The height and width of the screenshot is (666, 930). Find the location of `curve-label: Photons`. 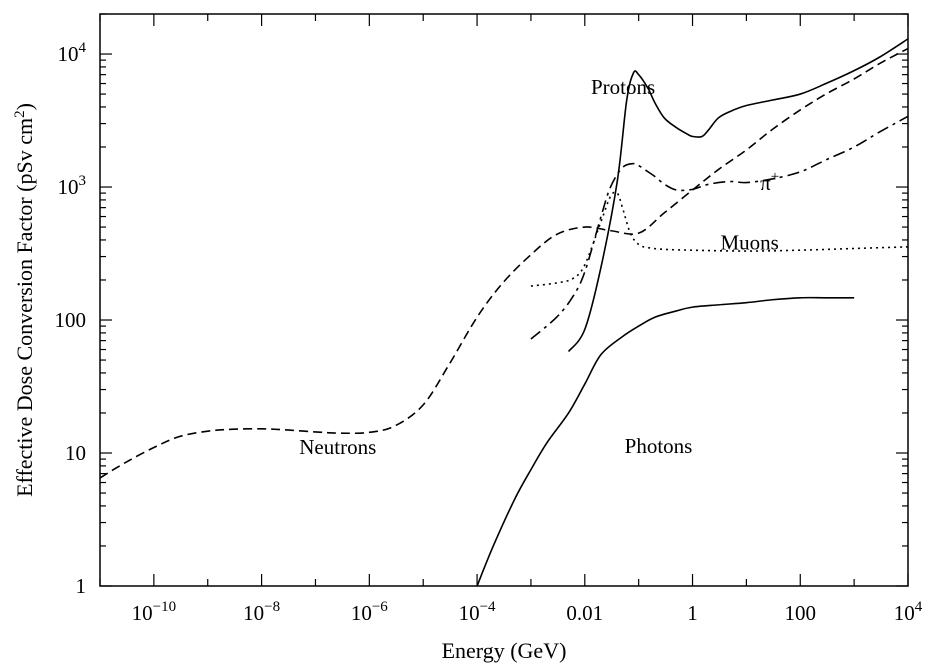

curve-label: Photons is located at coordinates (659, 446).